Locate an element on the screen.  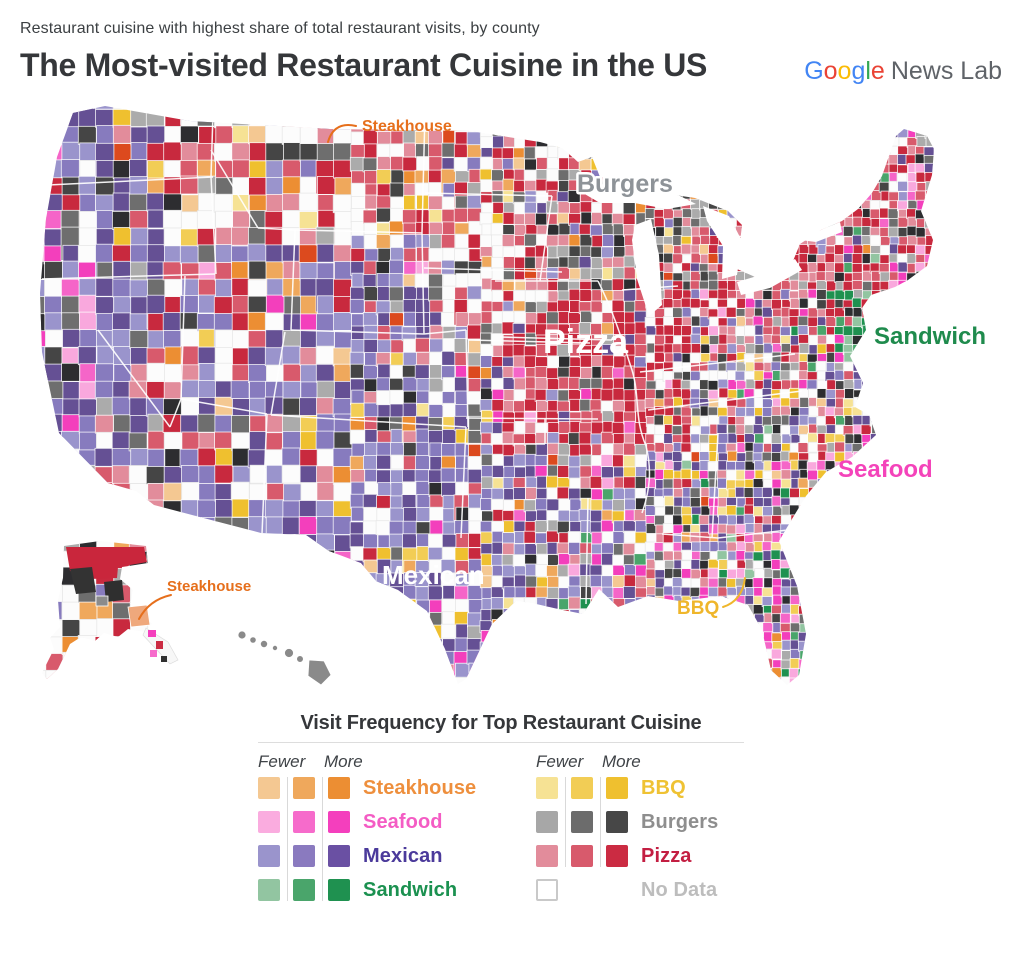
legend-group: Fewer More BBQ Burgers Pizza No Data is located at coordinates (640, 832).